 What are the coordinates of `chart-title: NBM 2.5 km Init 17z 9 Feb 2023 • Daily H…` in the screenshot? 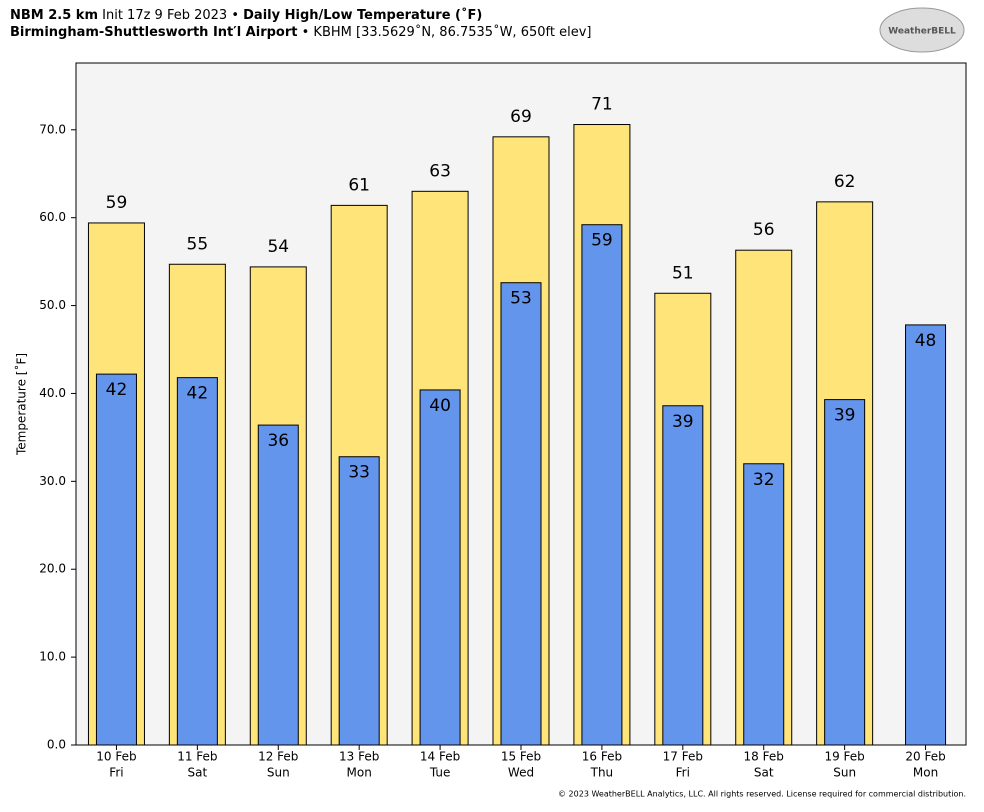 It's located at (246, 15).